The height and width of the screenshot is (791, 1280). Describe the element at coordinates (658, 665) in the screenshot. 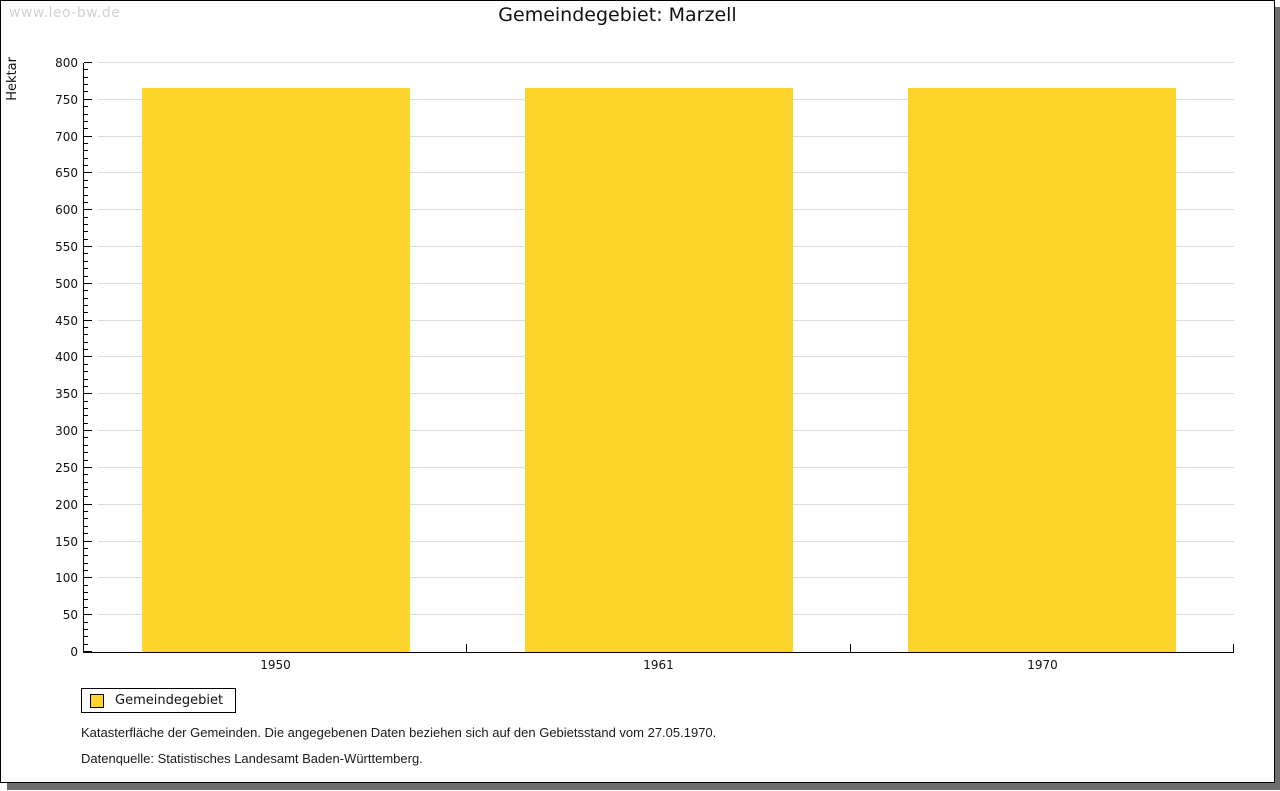

I see `x-tick-label: 1961` at that location.